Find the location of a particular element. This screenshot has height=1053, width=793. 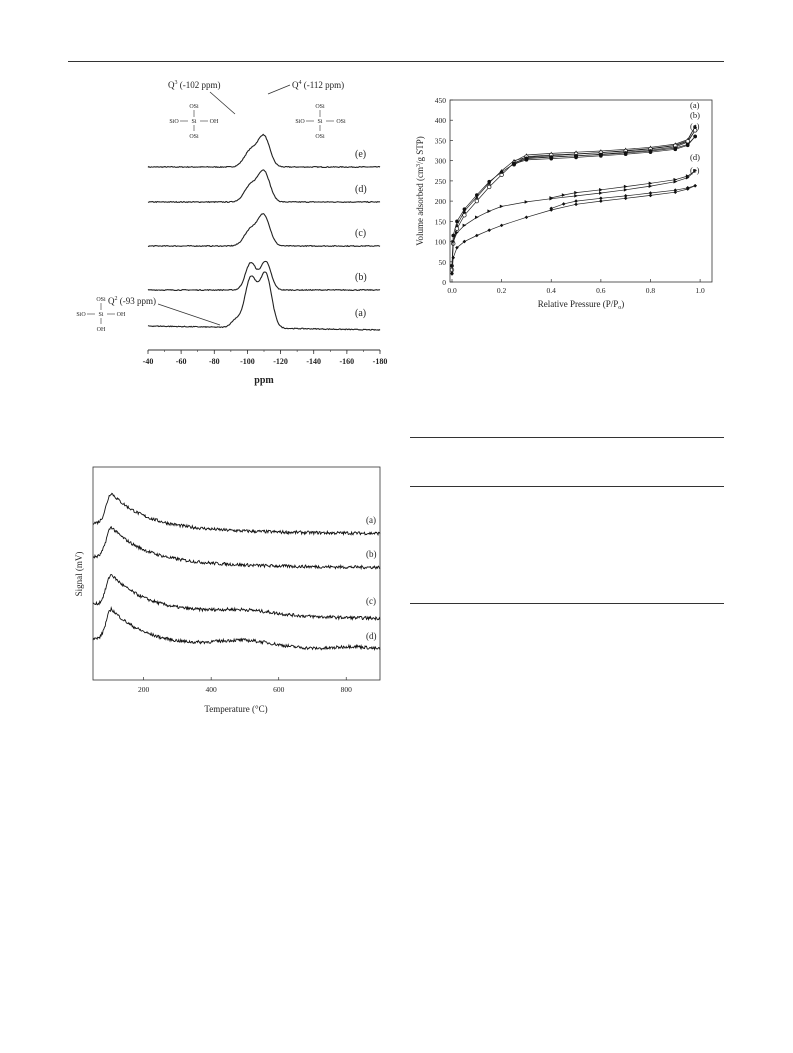

isotherm-series-label: (c) is located at coordinates (695, 126).